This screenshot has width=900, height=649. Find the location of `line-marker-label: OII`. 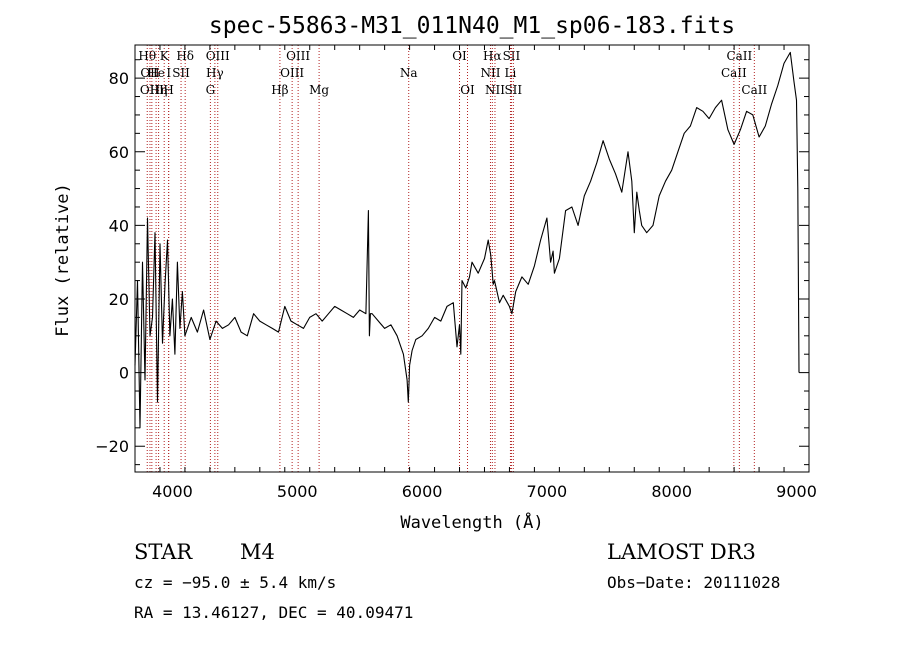

line-marker-label: OII is located at coordinates (150, 73).